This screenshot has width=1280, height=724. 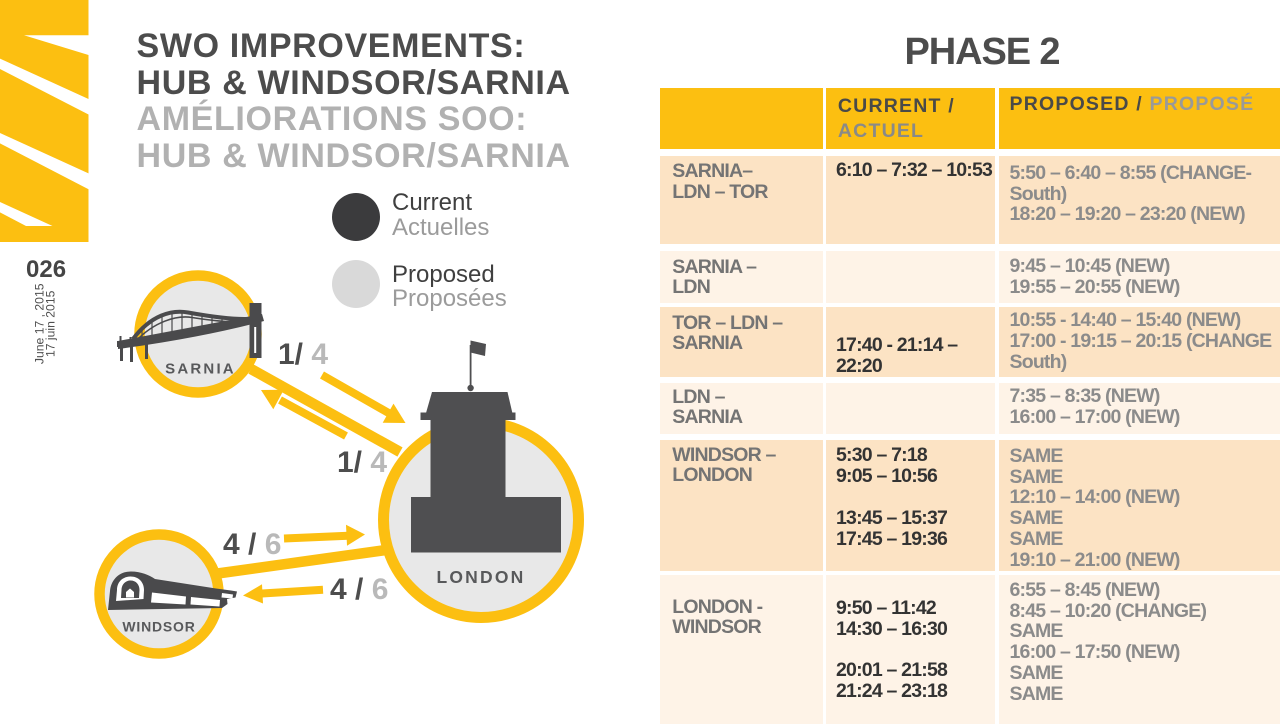 I want to click on svg-text: SARNIA, so click(x=200, y=369).